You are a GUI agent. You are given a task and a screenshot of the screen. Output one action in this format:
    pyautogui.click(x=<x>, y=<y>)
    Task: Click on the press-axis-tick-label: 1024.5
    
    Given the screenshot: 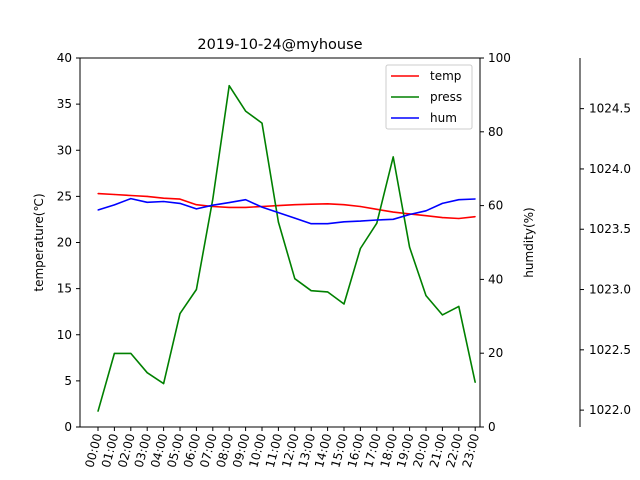 What is the action you would take?
    pyautogui.click(x=610, y=109)
    